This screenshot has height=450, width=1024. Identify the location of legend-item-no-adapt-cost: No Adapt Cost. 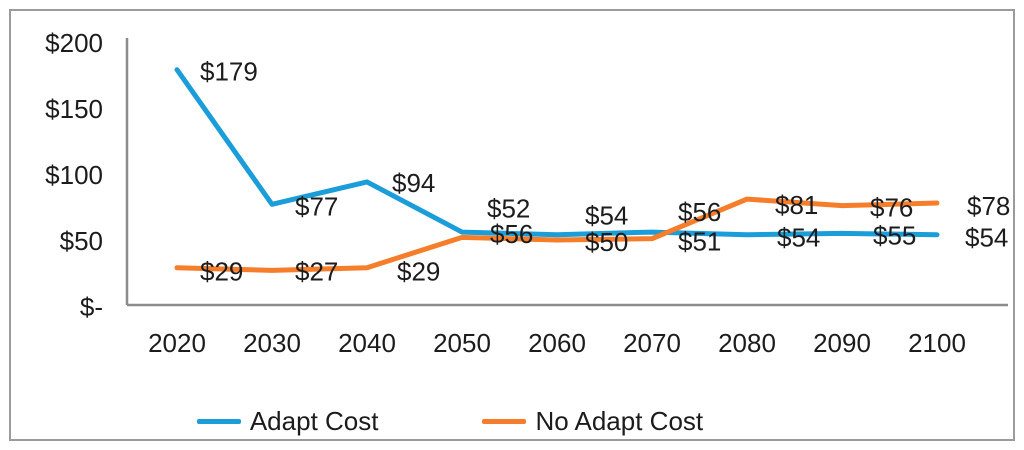
(592, 421).